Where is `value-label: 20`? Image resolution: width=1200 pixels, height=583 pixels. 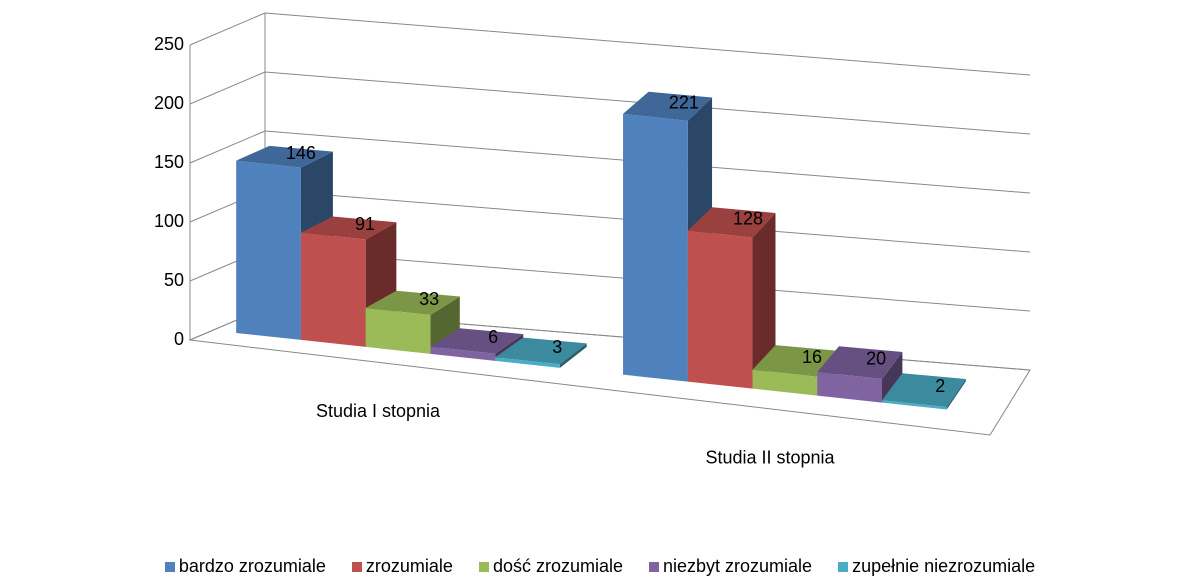 value-label: 20 is located at coordinates (876, 359).